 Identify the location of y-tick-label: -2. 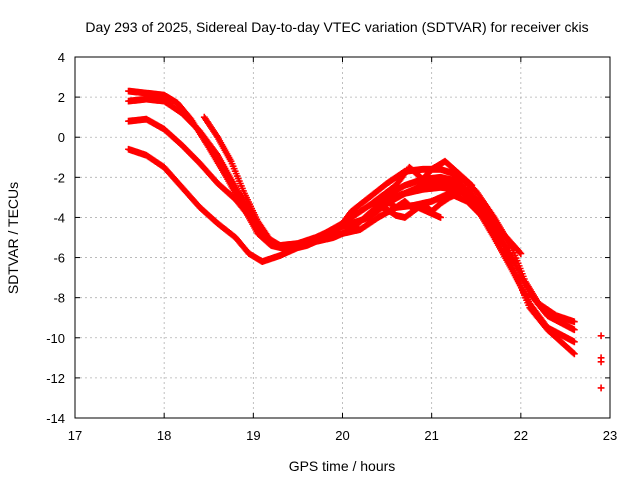
(59, 177).